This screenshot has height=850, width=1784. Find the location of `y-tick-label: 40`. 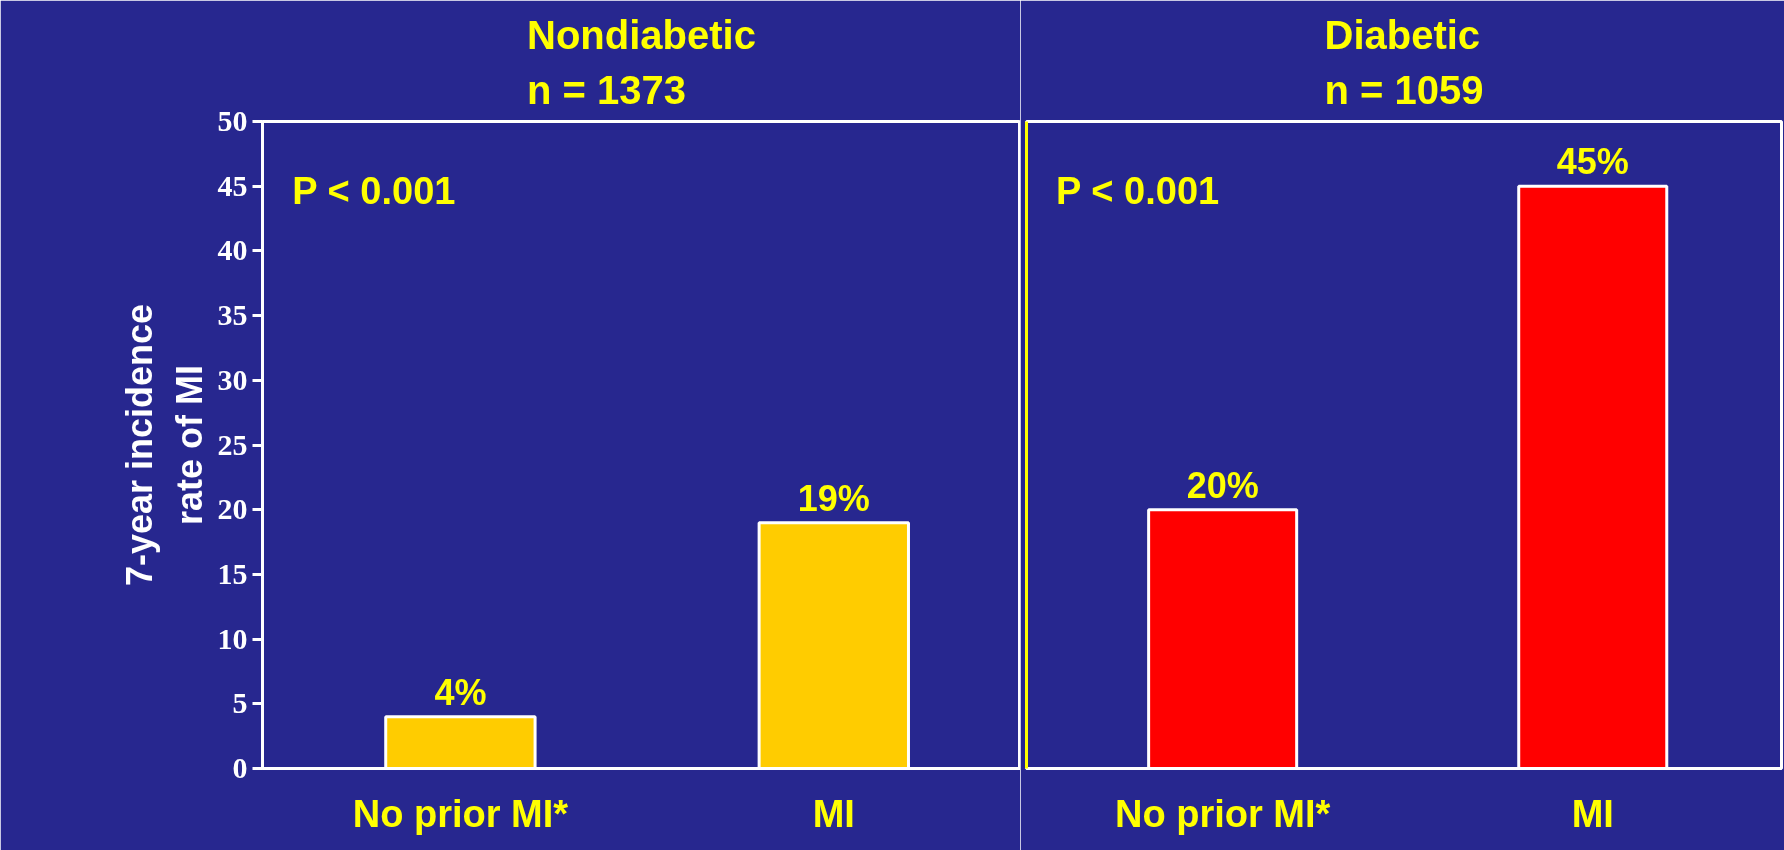

y-tick-label: 40 is located at coordinates (232, 250).